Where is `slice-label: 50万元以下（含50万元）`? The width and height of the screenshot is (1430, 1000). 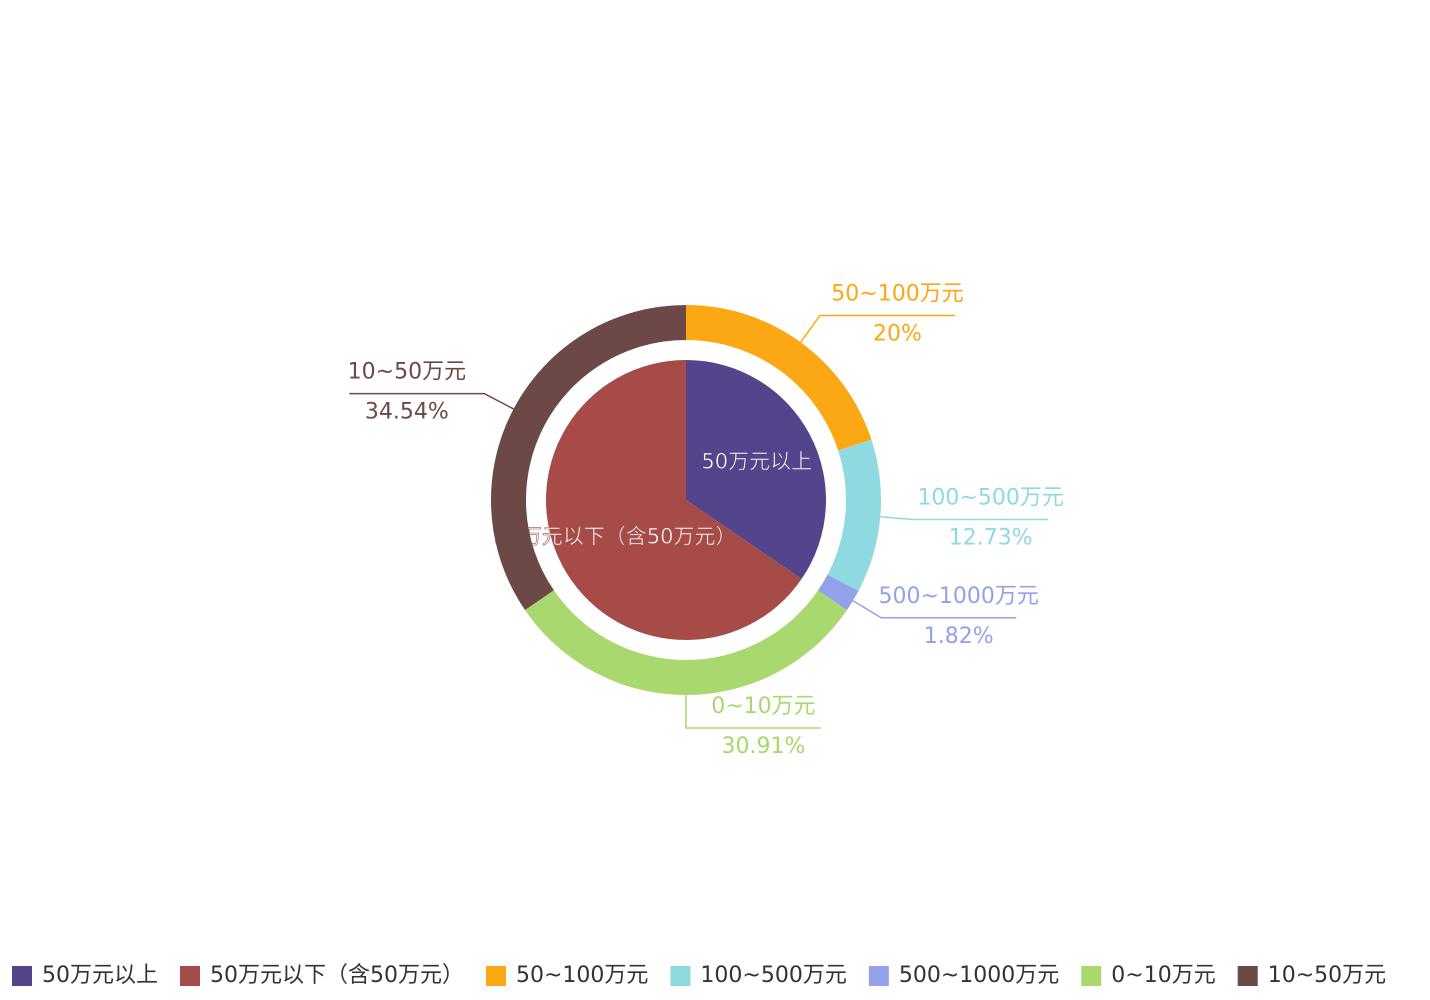
slice-label: 50万元以下（含50万元） is located at coordinates (615, 536).